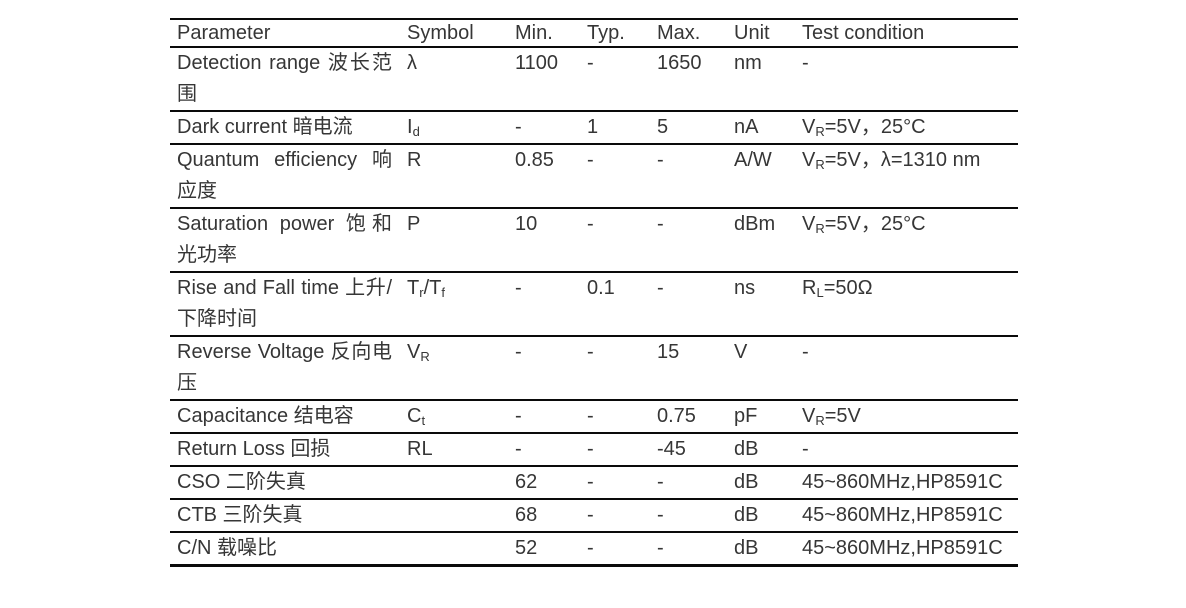 This screenshot has width=1186, height=608. I want to click on cell-typ: 1, so click(615, 128).